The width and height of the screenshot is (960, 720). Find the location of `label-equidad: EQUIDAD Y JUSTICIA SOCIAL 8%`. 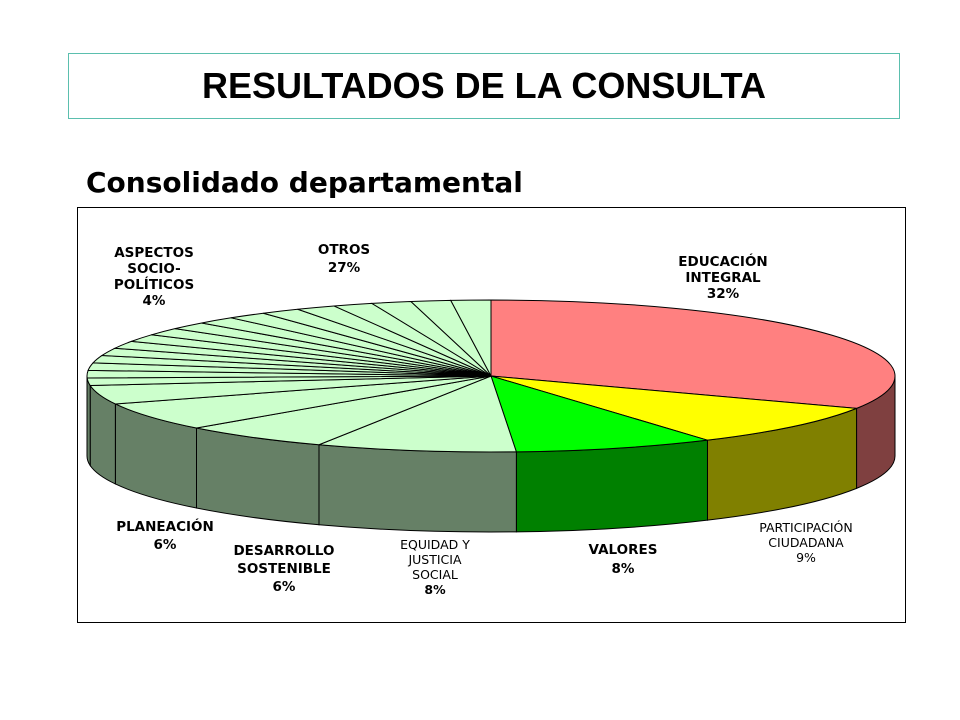

label-equidad: EQUIDAD Y JUSTICIA SOCIAL 8% is located at coordinates (435, 567).